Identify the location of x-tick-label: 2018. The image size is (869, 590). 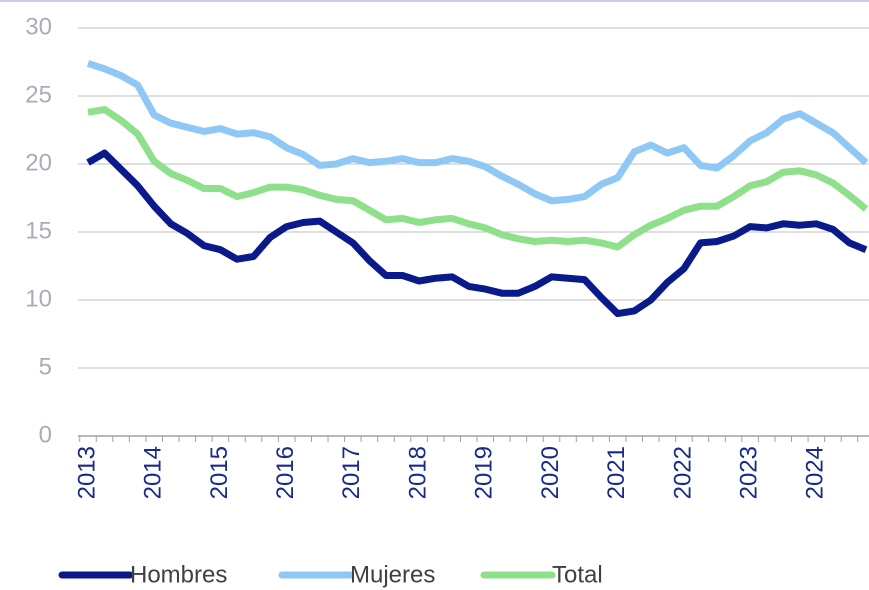
(417, 472).